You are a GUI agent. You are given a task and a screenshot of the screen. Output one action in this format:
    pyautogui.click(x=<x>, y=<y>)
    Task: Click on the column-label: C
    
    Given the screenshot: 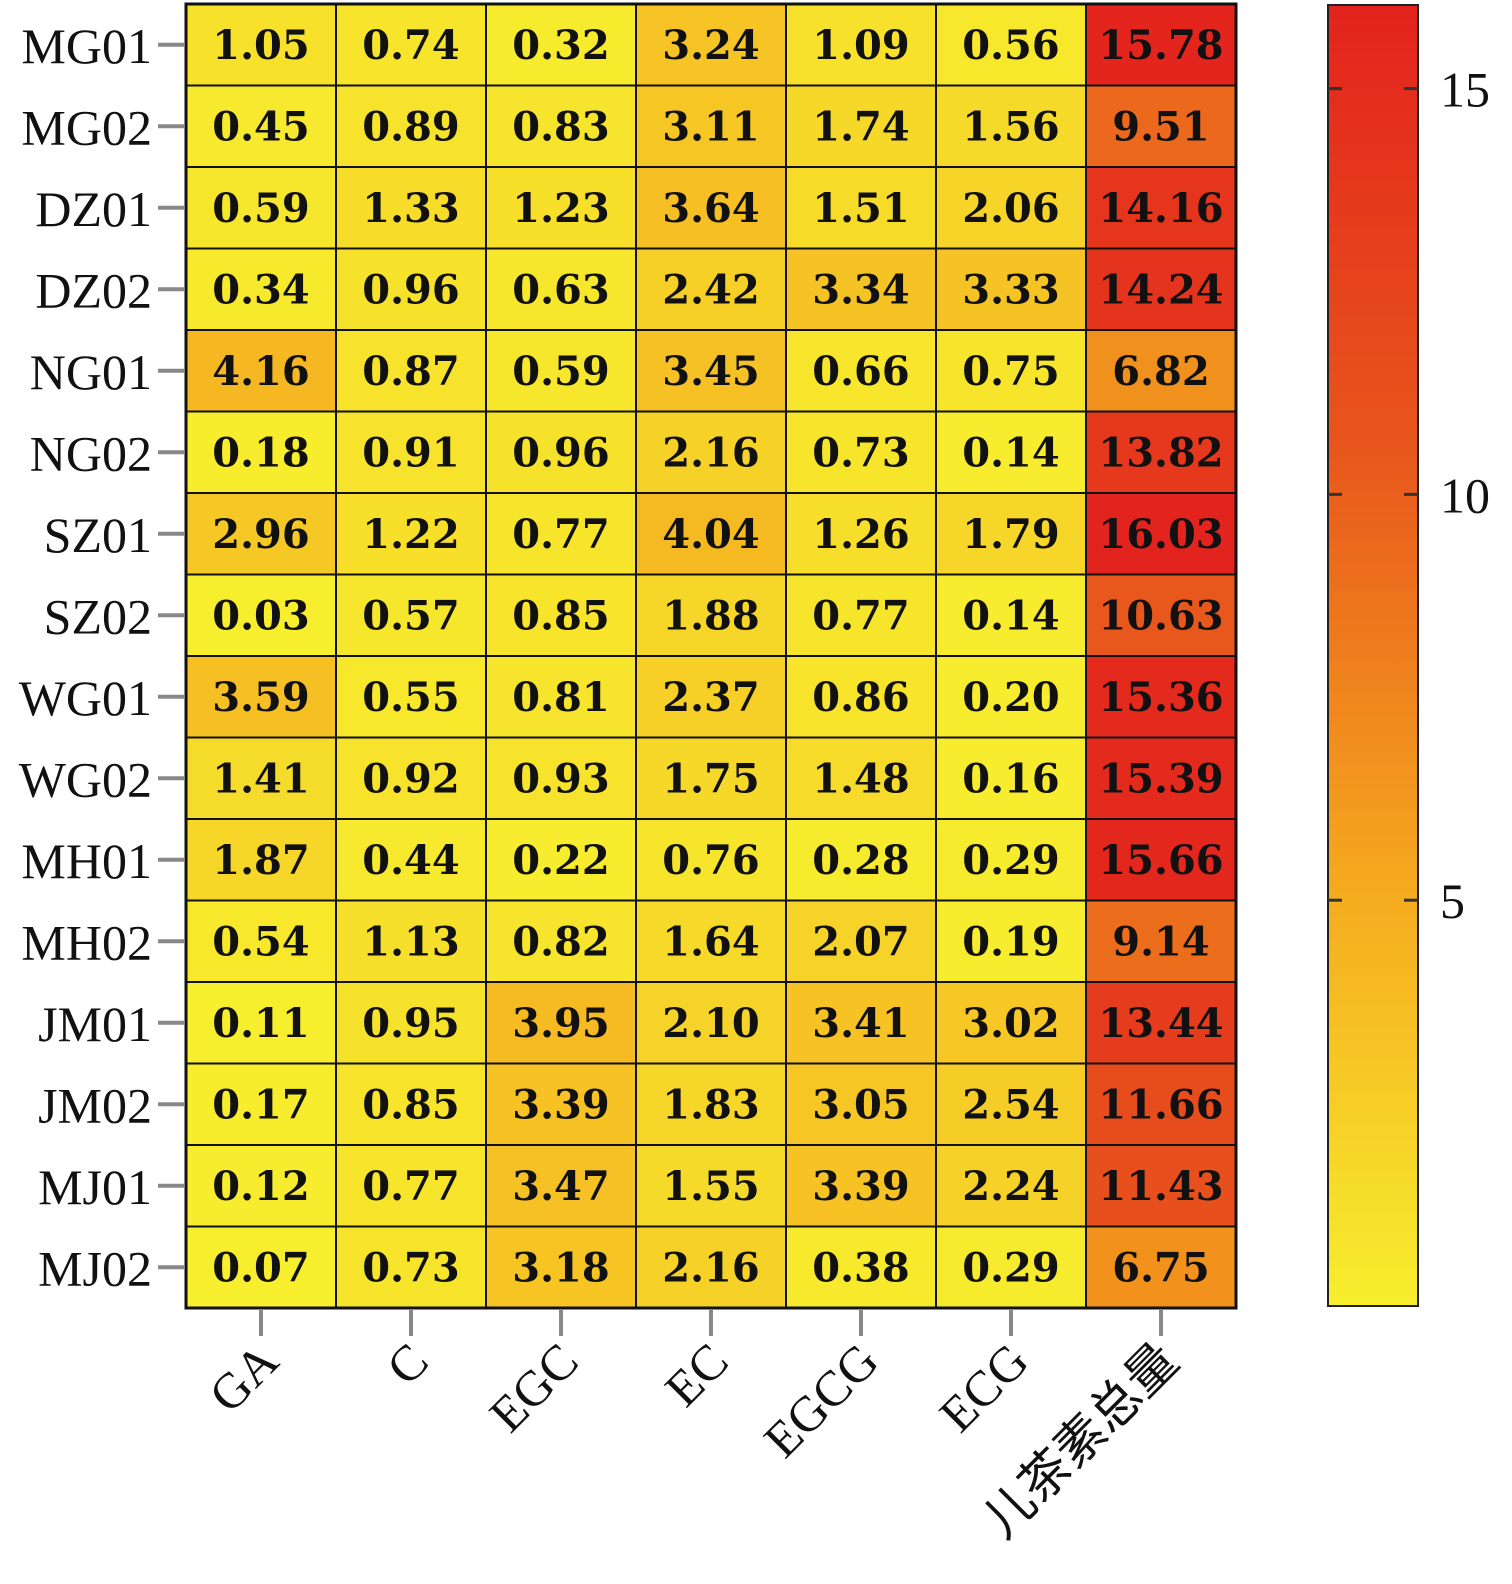 What is the action you would take?
    pyautogui.click(x=407, y=1363)
    